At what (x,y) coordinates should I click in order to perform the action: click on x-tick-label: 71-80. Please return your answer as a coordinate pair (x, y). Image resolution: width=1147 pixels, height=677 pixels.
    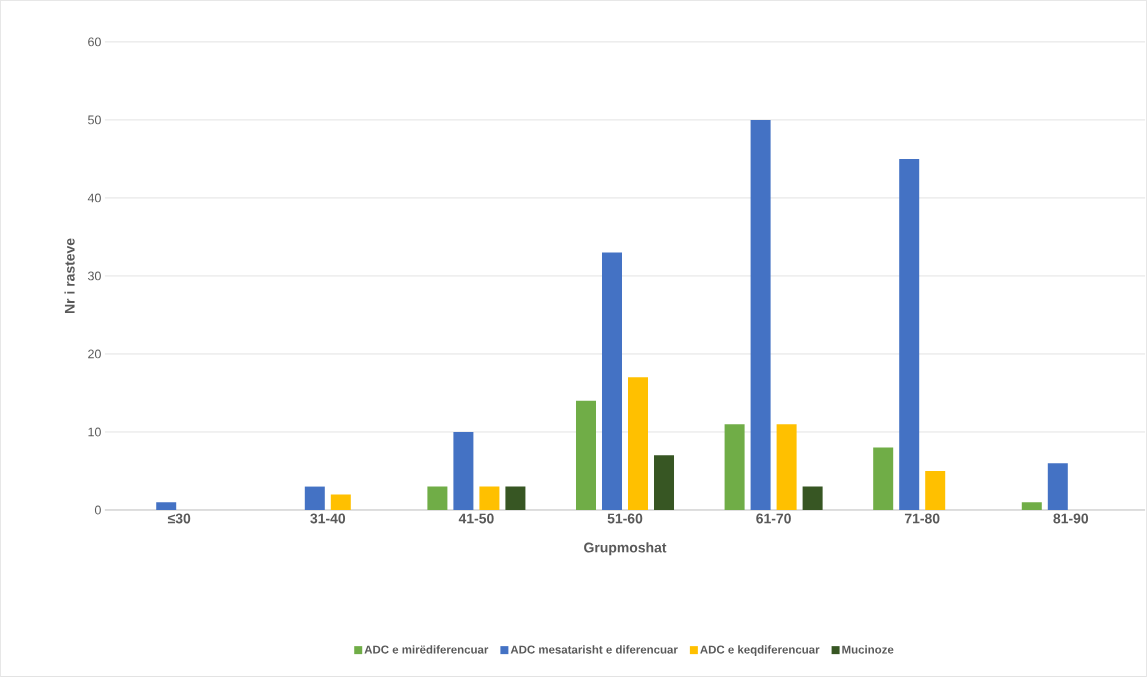
    Looking at the image, I should click on (922, 518).